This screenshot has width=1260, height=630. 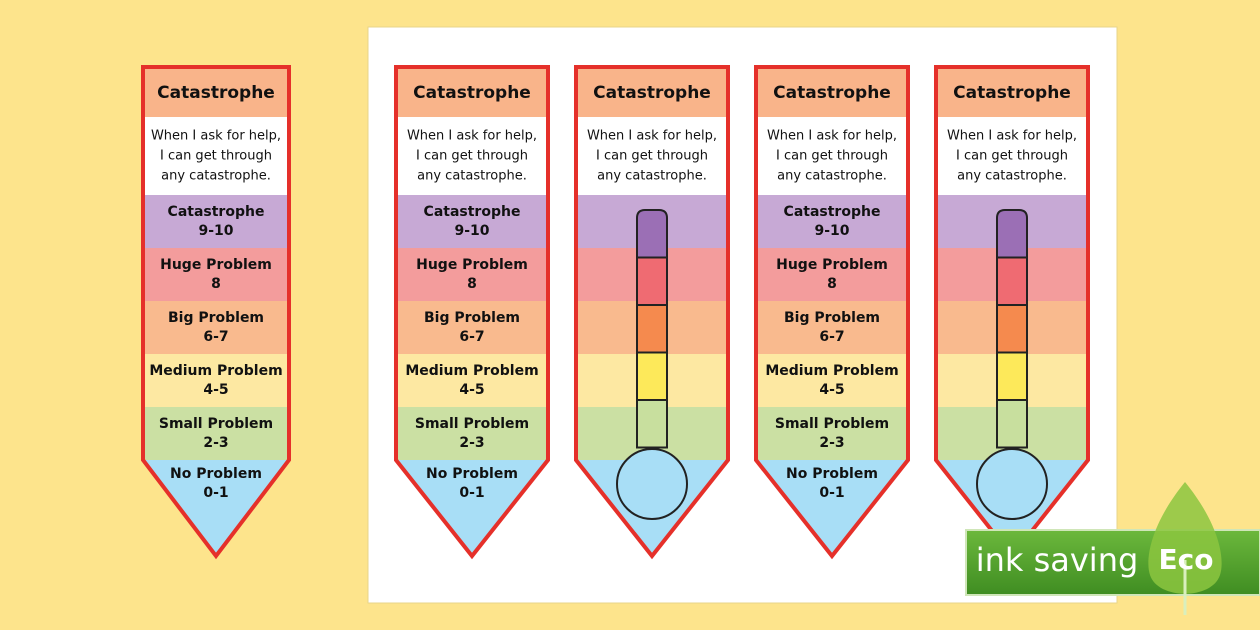 I want to click on badge-label: Eco, so click(x=1186, y=559).